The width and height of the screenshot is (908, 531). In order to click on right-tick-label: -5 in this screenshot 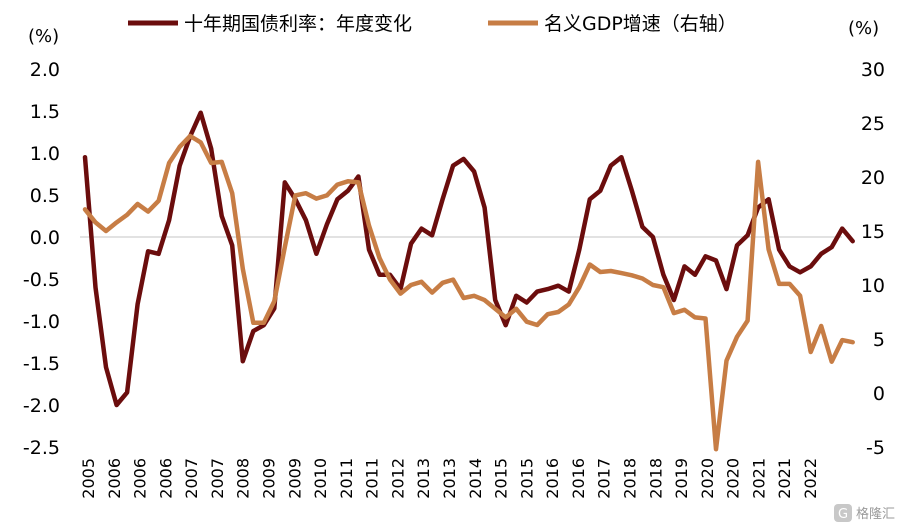, I will do `click(875, 448)`.